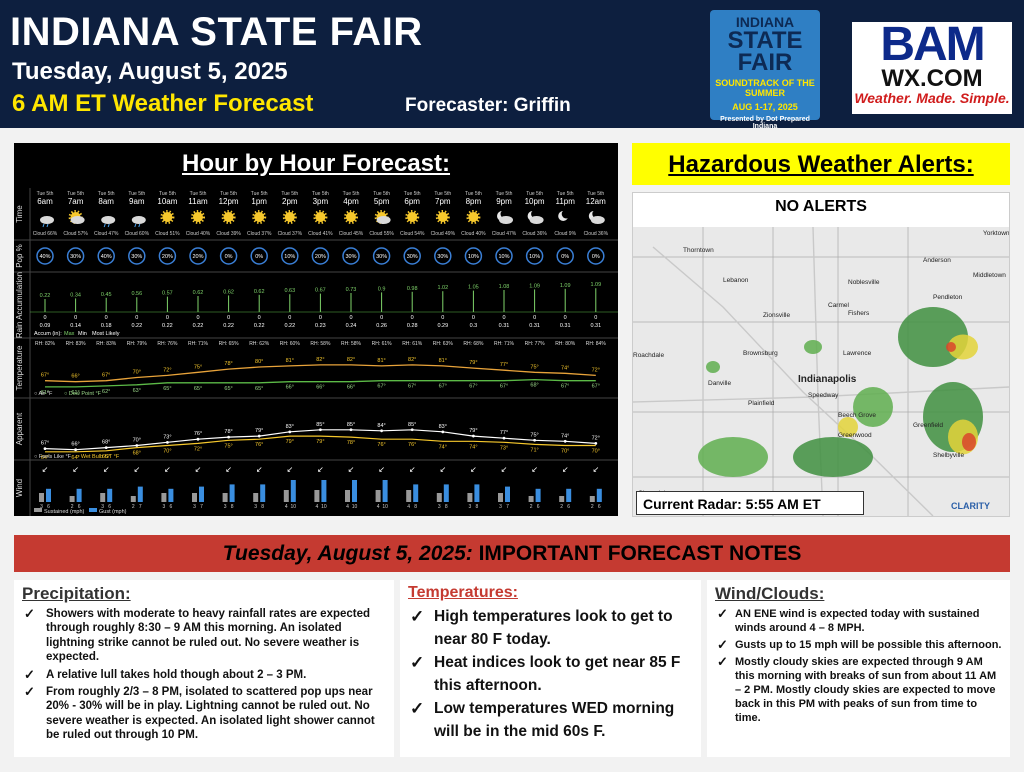 This screenshot has width=1024, height=772. Describe the element at coordinates (167, 344) in the screenshot. I see `rh-value: RH: 76%` at that location.